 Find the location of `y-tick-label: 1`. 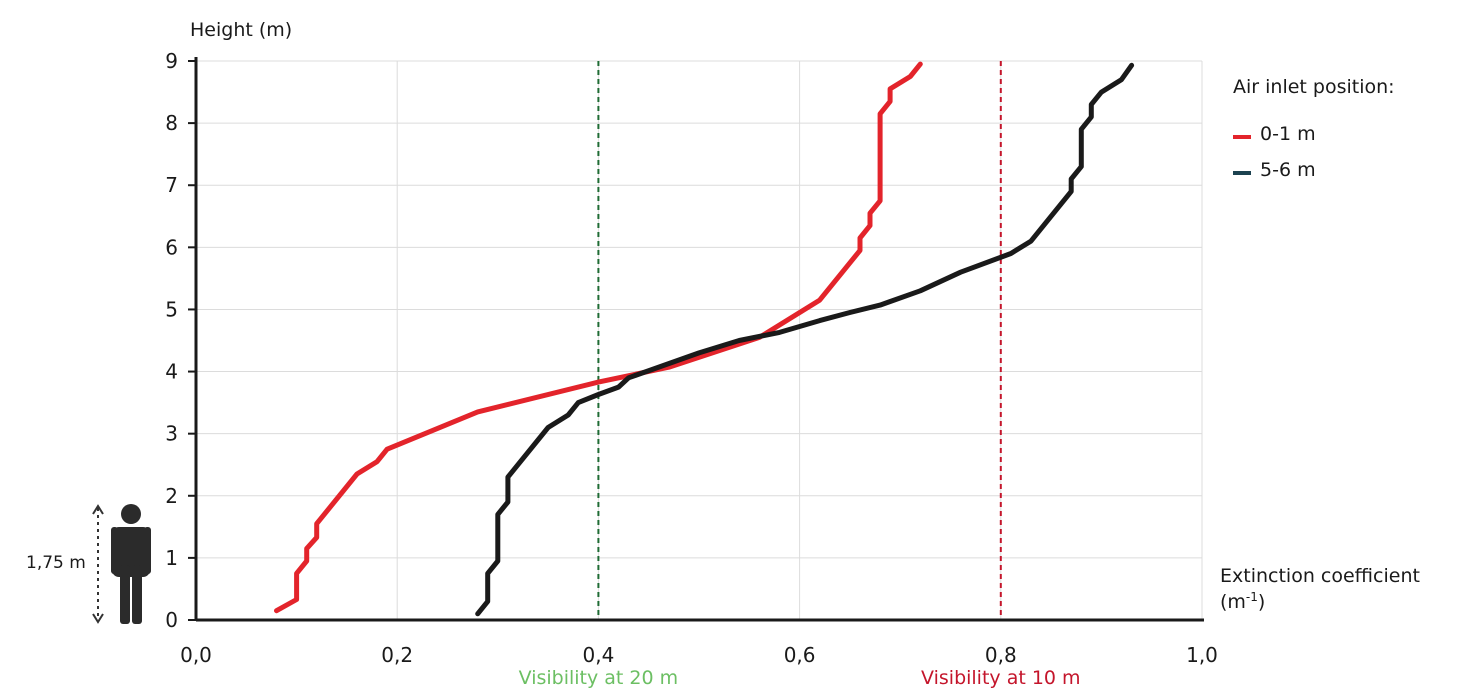

y-tick-label: 1 is located at coordinates (171, 558).